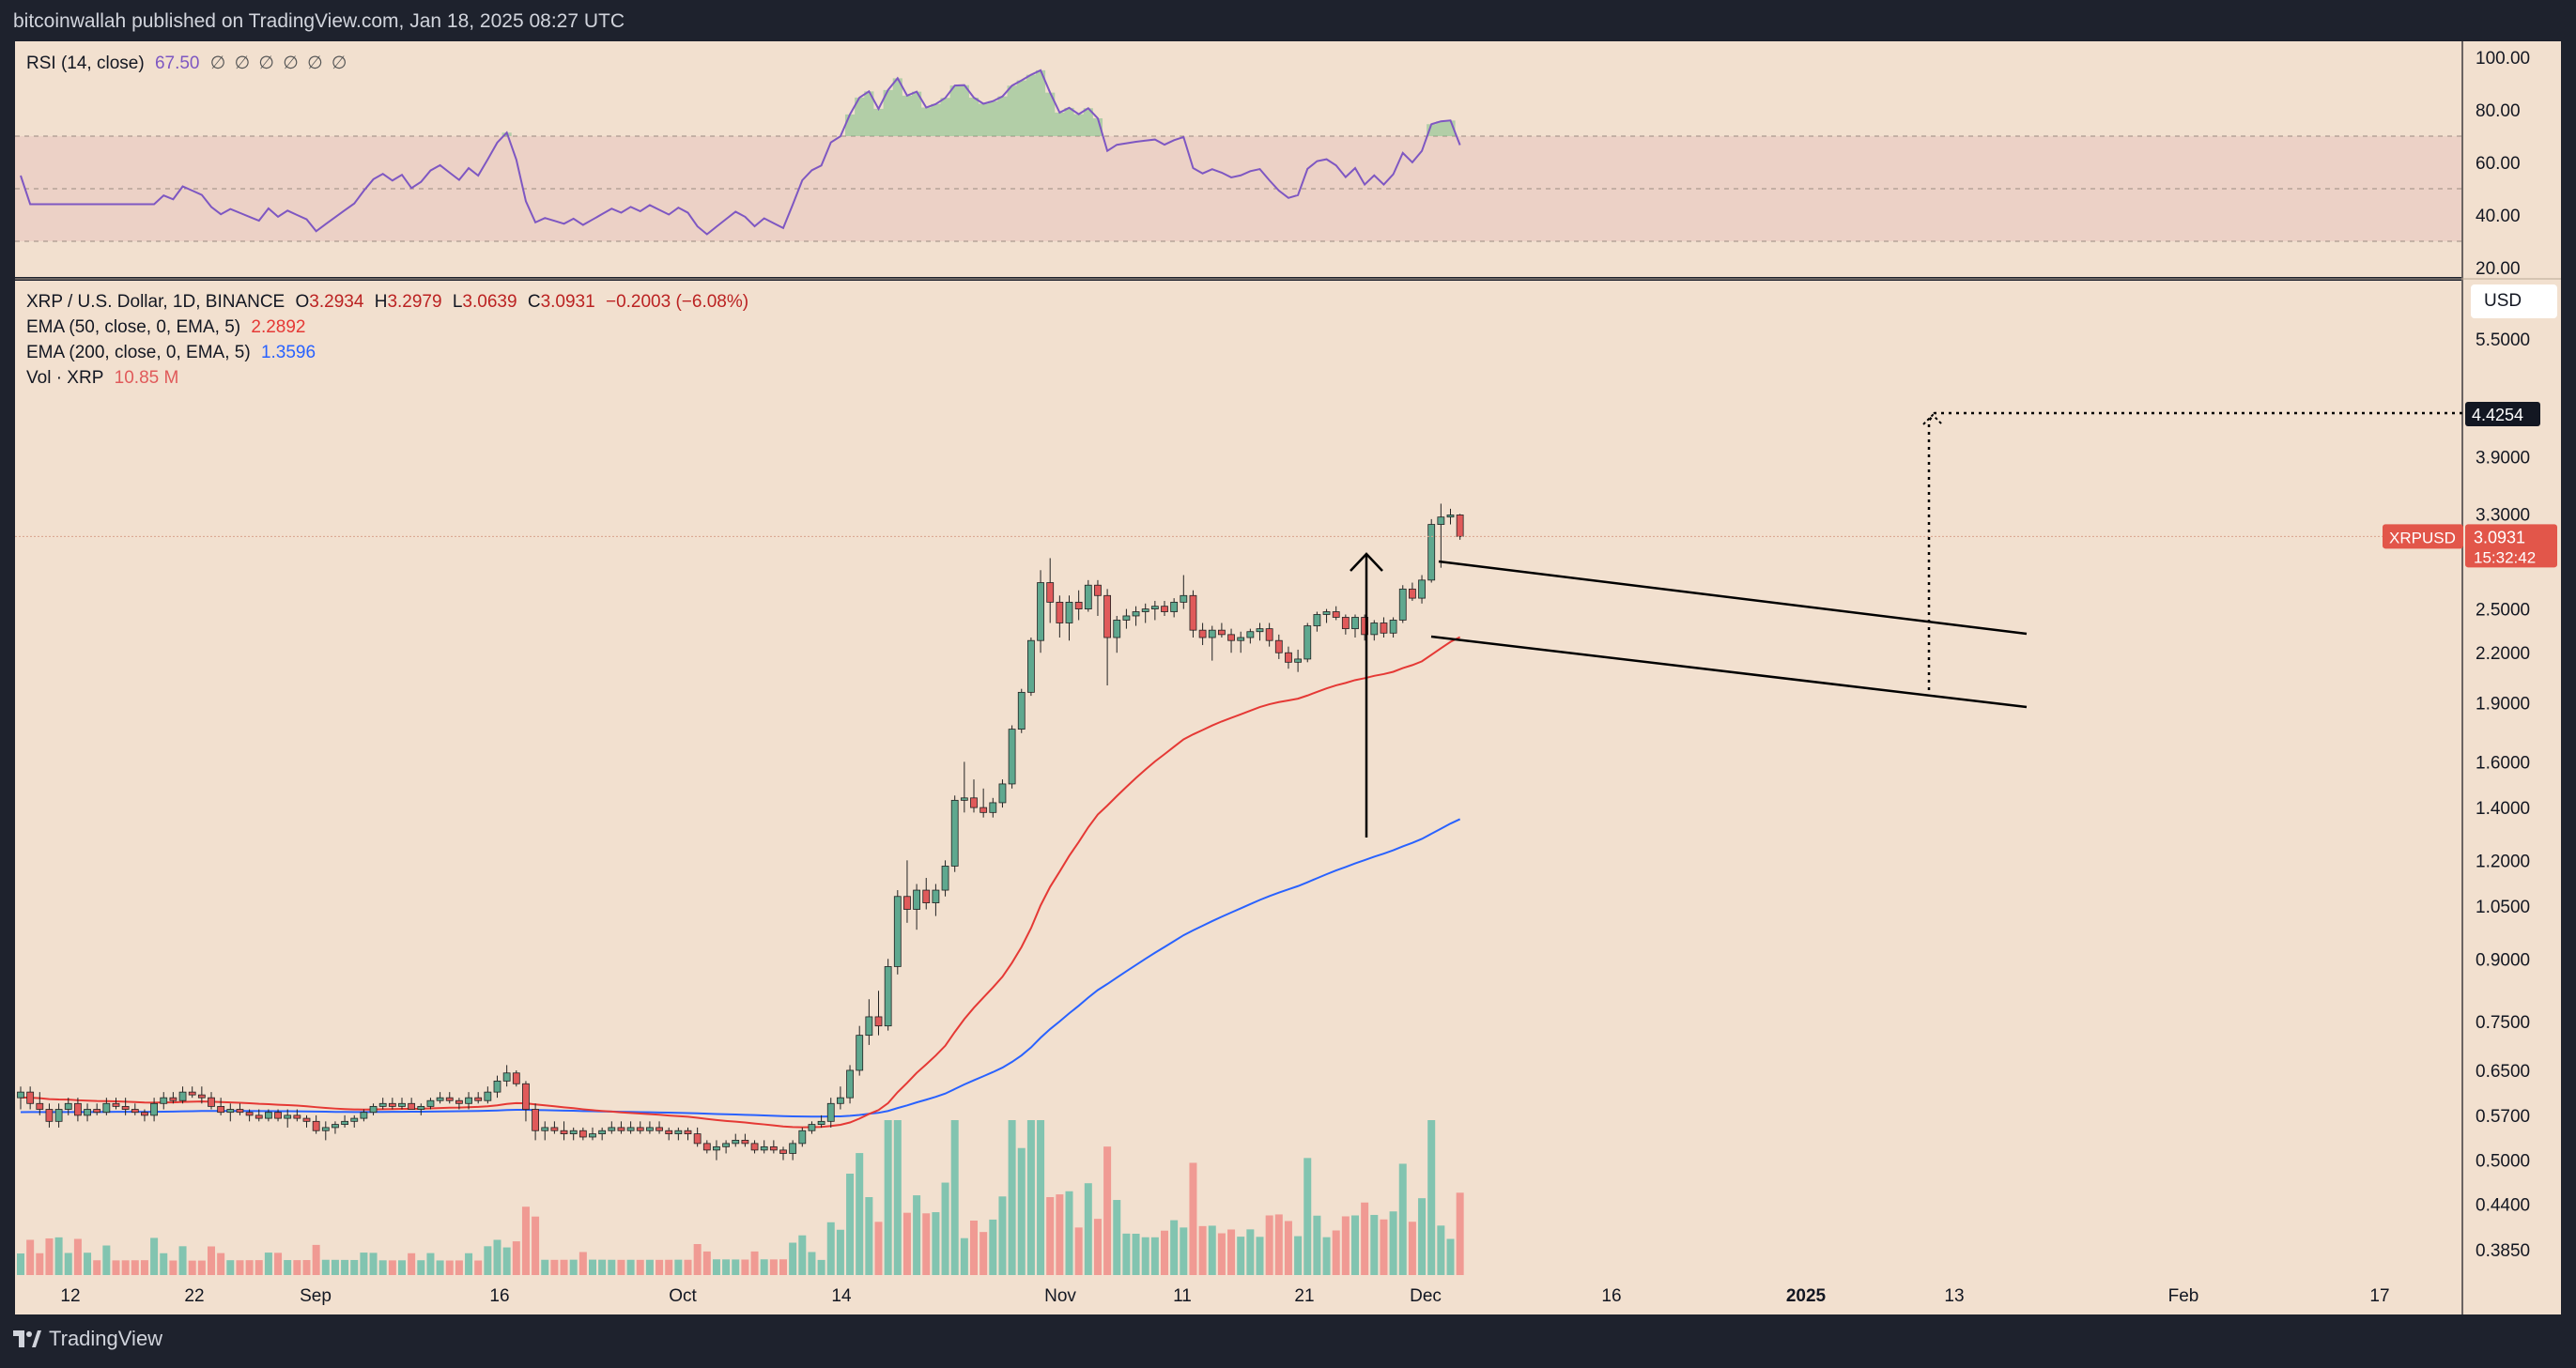  What do you see at coordinates (2514, 301) in the screenshot?
I see `currency-button: USD` at bounding box center [2514, 301].